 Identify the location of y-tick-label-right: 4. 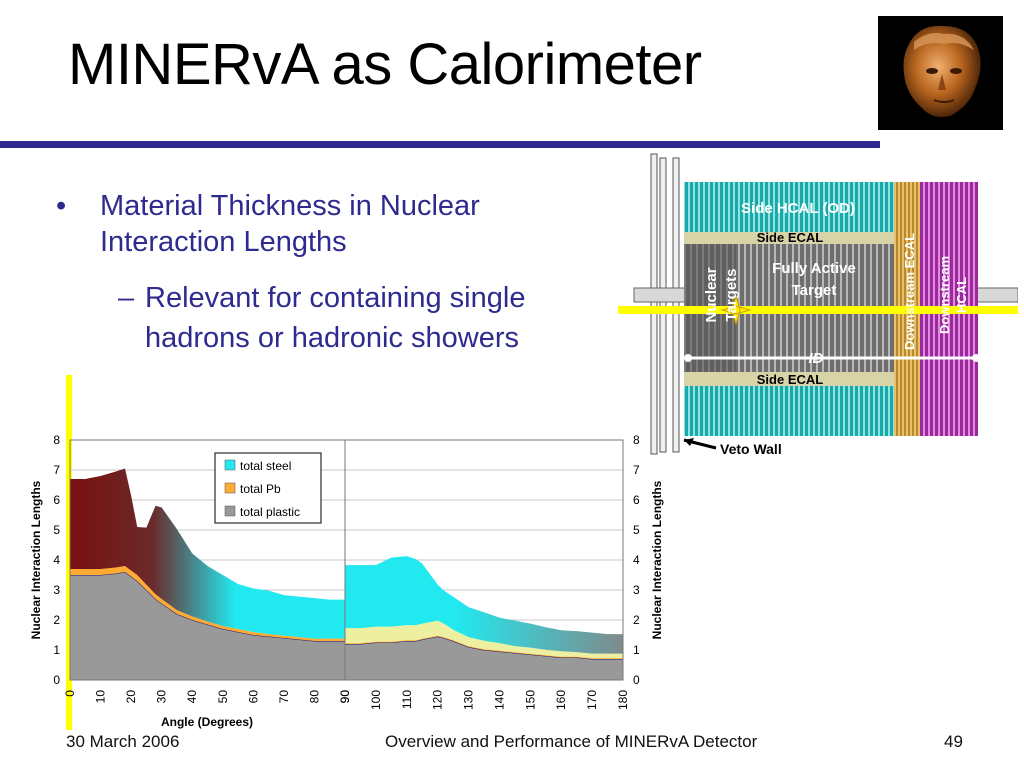
(636, 560).